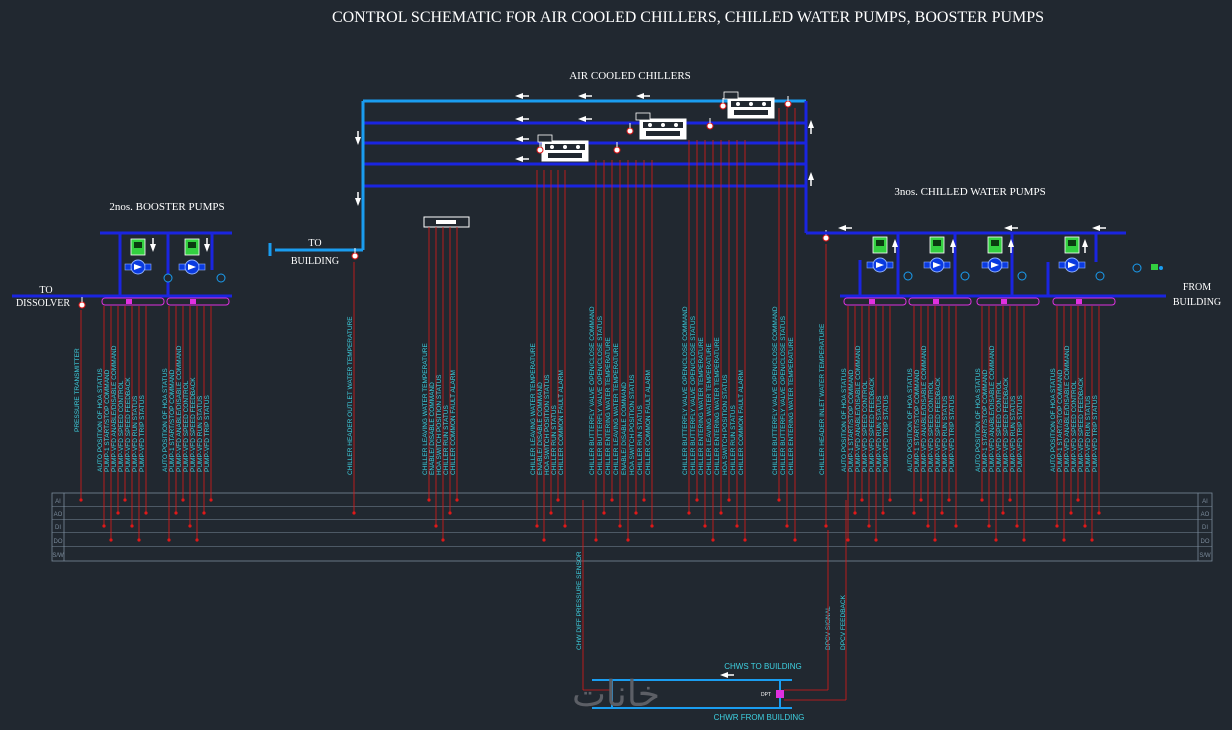  Describe the element at coordinates (608, 406) in the screenshot. I see `signal-label: CHILLER ENTERING WATER TEMPERATURE` at that location.